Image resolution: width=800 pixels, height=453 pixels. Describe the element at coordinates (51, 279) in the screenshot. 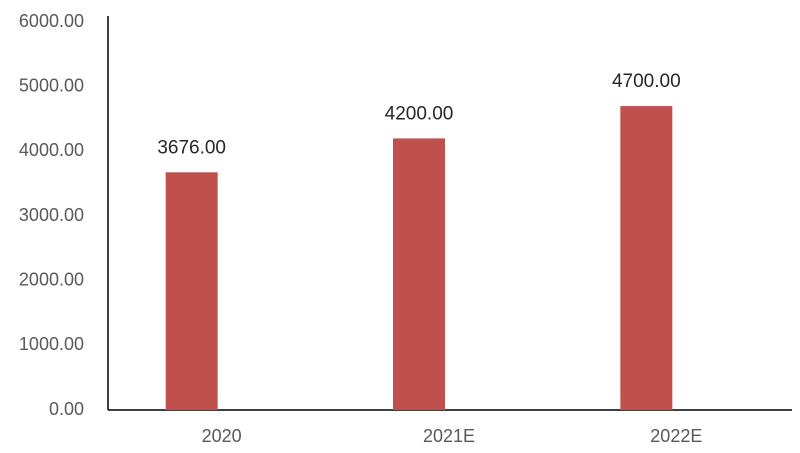

I see `y-tick-label: 2000.00` at that location.